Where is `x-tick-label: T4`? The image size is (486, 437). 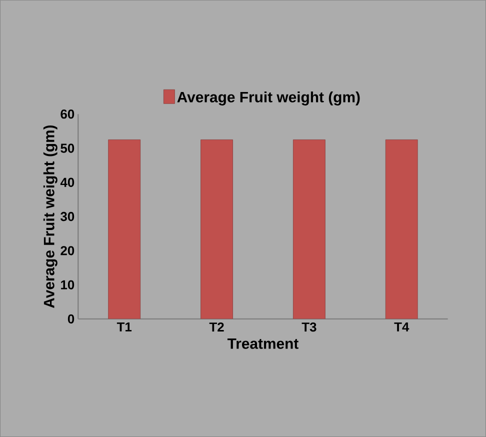
x-tick-label: T4 is located at coordinates (402, 327).